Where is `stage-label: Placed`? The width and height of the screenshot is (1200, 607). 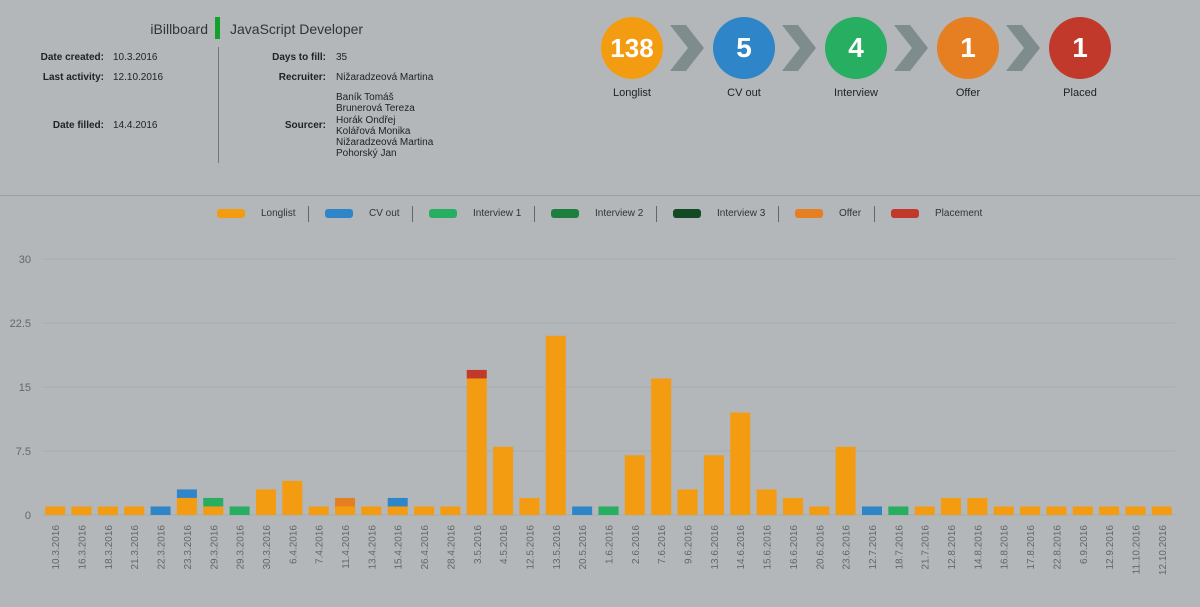
stage-label: Placed is located at coordinates (1080, 93).